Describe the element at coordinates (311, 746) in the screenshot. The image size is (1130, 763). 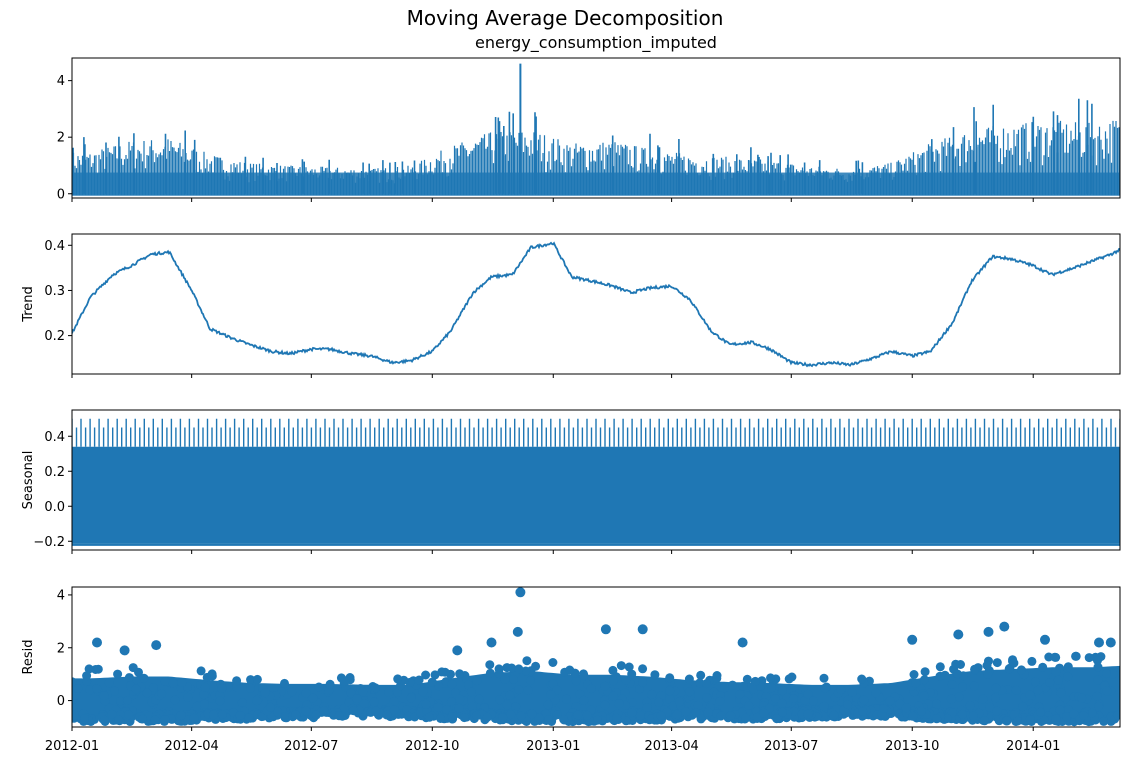
I see `x-tick-label: 2012-07` at that location.